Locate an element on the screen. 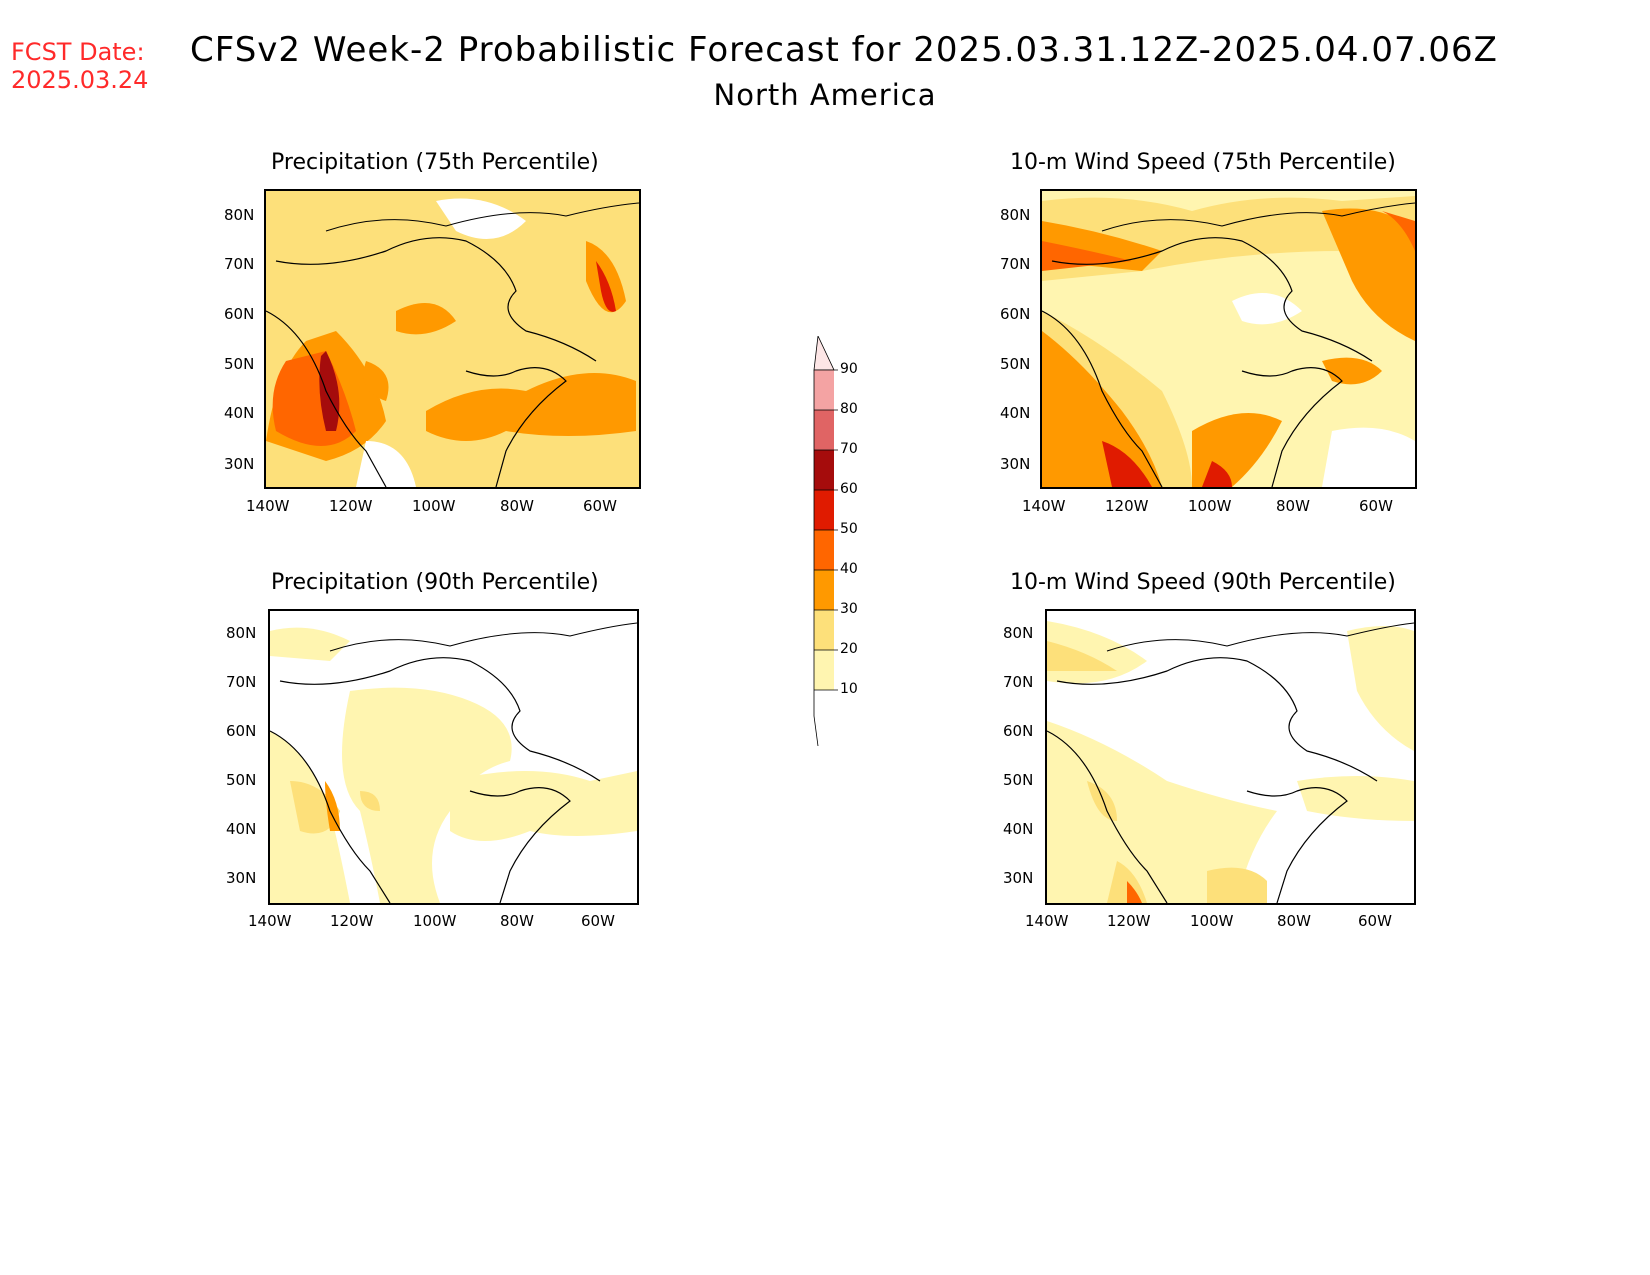 The width and height of the screenshot is (1650, 1275). region-name: North America is located at coordinates (825, 95).